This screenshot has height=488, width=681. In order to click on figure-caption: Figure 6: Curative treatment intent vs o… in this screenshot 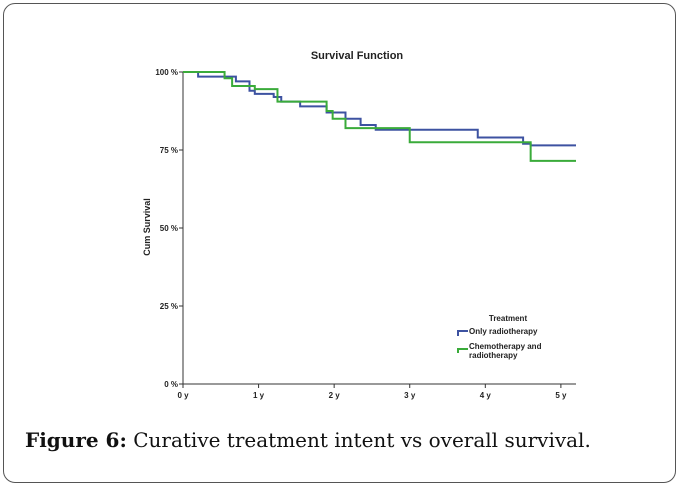, I will do `click(345, 440)`.